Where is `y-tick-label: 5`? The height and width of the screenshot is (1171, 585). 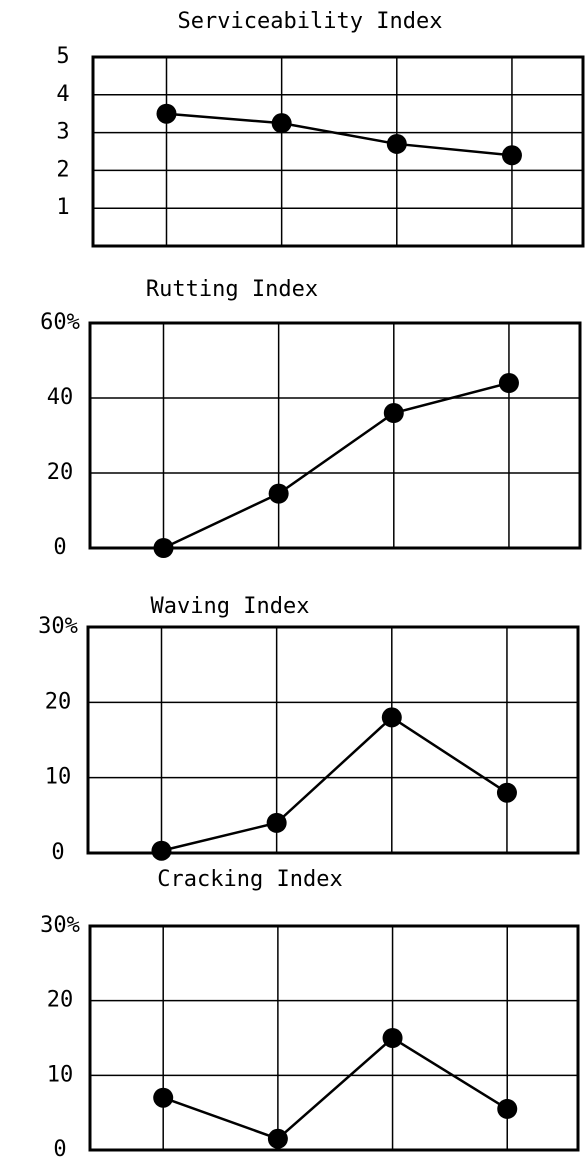
y-tick-label: 5 is located at coordinates (62, 56).